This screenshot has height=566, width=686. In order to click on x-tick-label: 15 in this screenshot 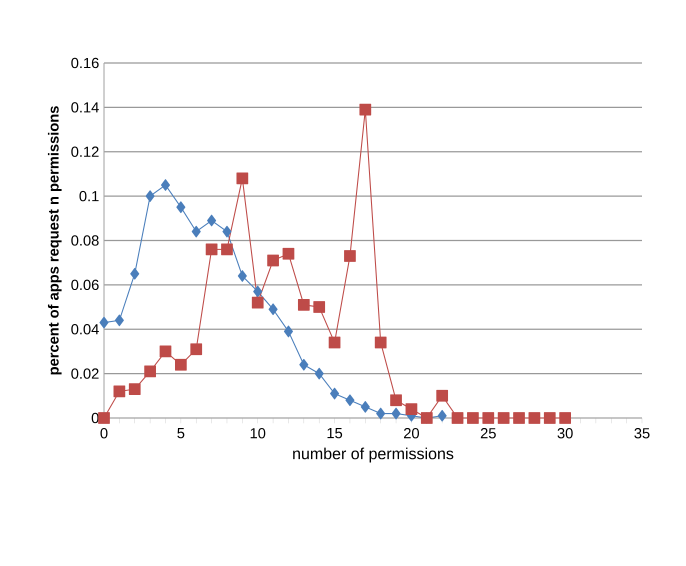, I will do `click(335, 433)`.